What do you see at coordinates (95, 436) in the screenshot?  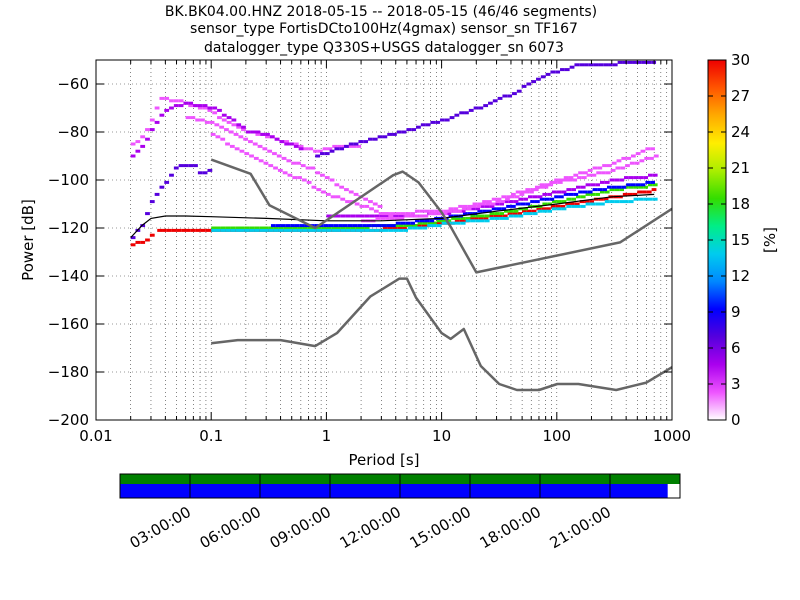 I see `x-tick-label: 0.01` at bounding box center [95, 436].